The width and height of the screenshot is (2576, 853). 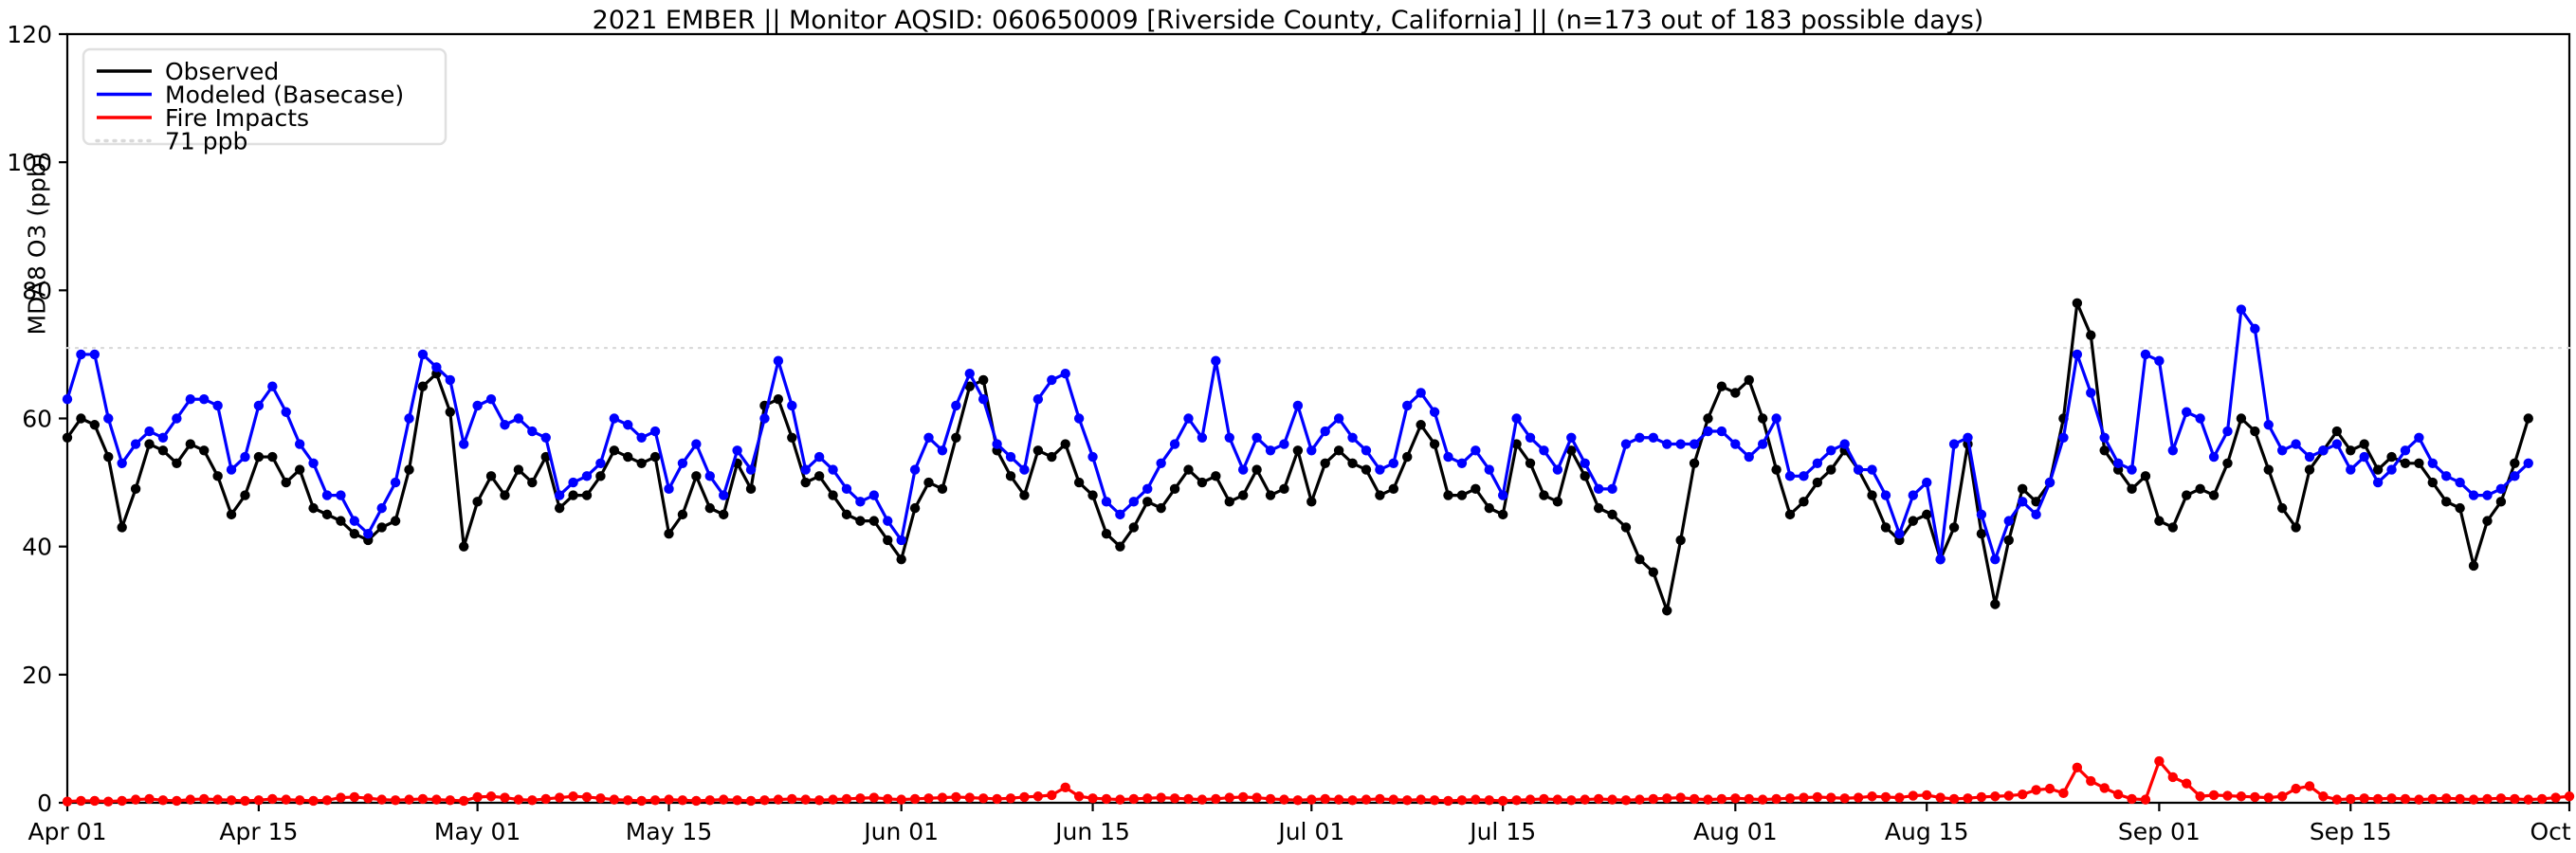 What do you see at coordinates (1318, 781) in the screenshot?
I see `series-line` at bounding box center [1318, 781].